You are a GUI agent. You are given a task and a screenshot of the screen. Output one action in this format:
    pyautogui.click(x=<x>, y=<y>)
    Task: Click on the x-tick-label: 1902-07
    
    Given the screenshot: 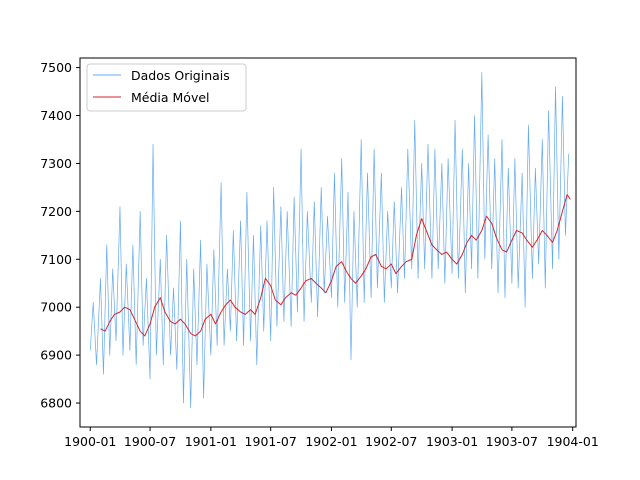 What is the action you would take?
    pyautogui.click(x=391, y=441)
    